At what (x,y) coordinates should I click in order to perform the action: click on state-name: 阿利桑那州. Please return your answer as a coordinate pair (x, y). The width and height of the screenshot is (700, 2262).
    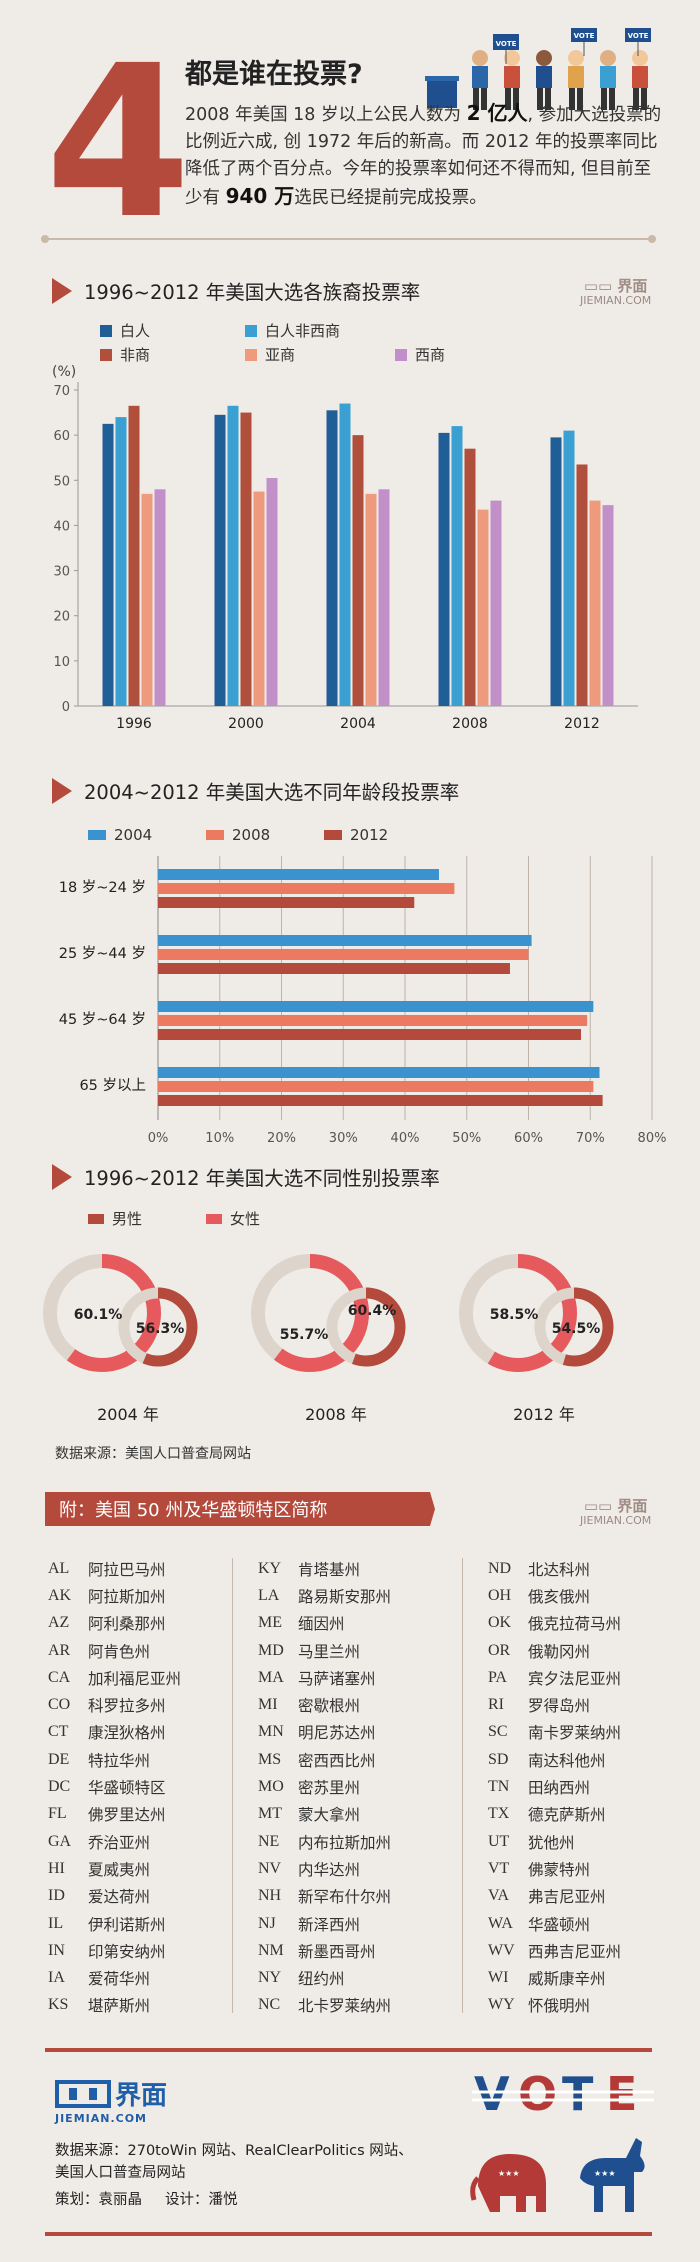
    Looking at the image, I should click on (127, 1624).